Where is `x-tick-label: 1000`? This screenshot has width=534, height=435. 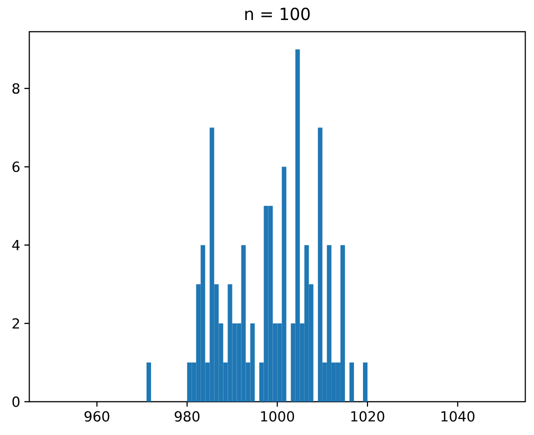
x-tick-label: 1000 is located at coordinates (277, 416).